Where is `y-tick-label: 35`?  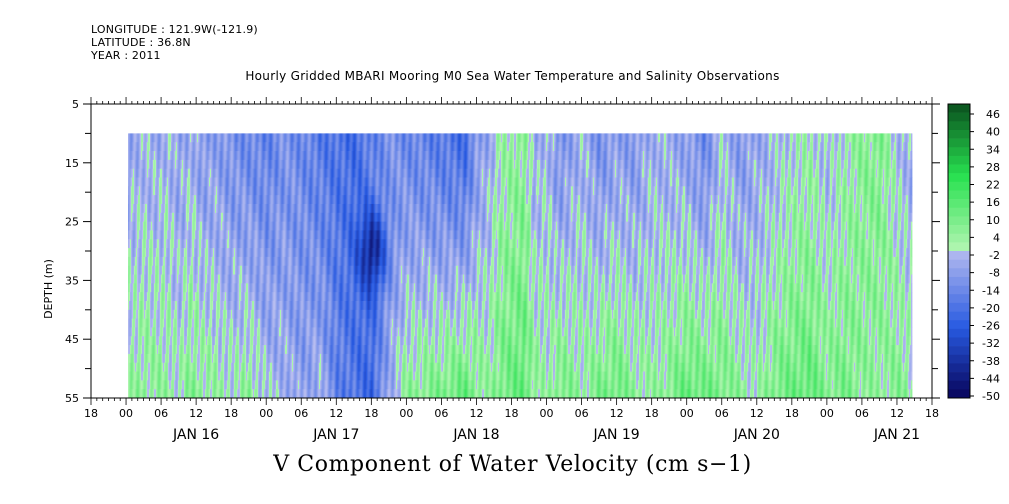 y-tick-label: 35 is located at coordinates (72, 280).